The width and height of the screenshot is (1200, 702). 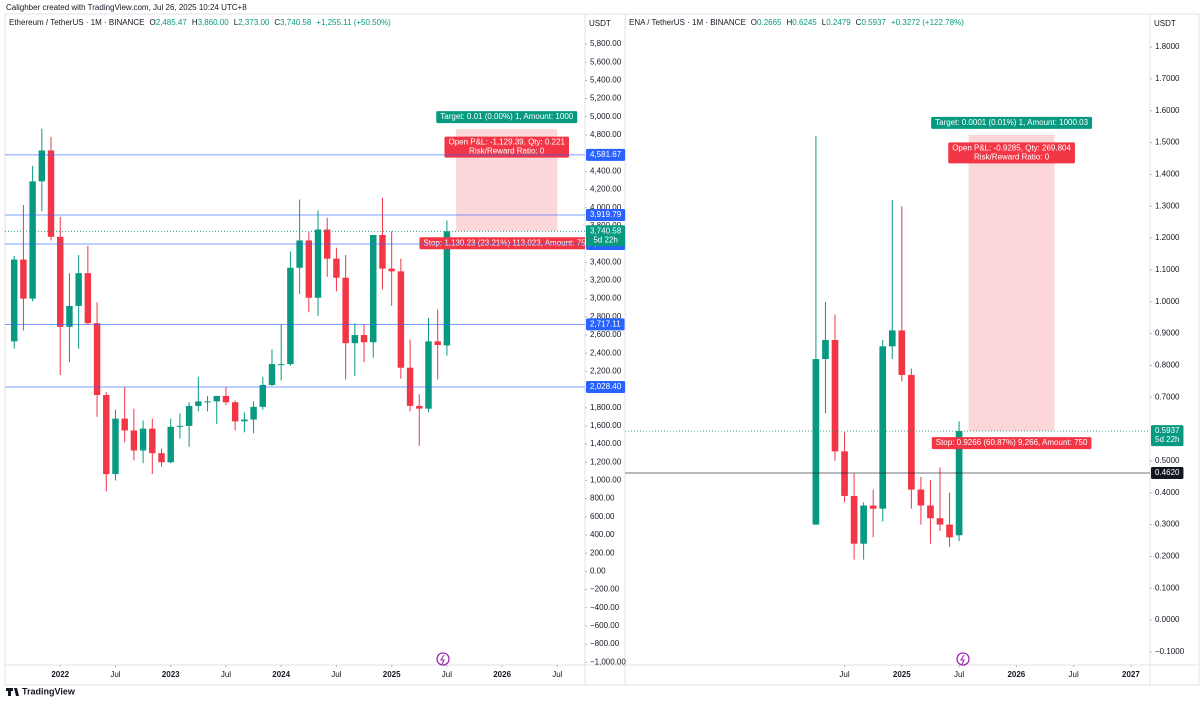 I want to click on last-price-label-bg, so click(x=1167, y=436).